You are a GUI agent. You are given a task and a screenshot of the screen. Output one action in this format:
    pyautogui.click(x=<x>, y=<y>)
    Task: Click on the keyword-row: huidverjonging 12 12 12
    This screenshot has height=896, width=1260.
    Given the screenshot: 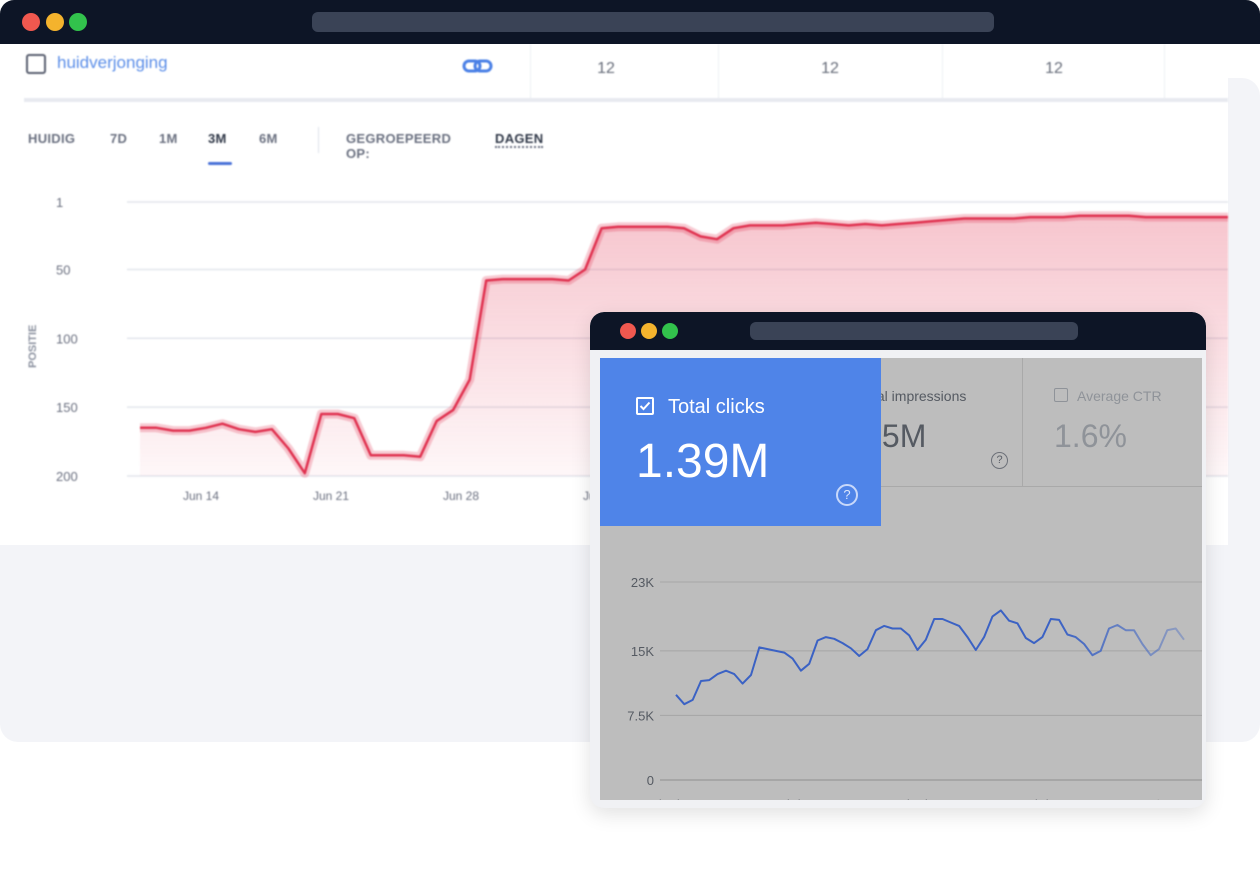 What is the action you would take?
    pyautogui.click(x=626, y=73)
    